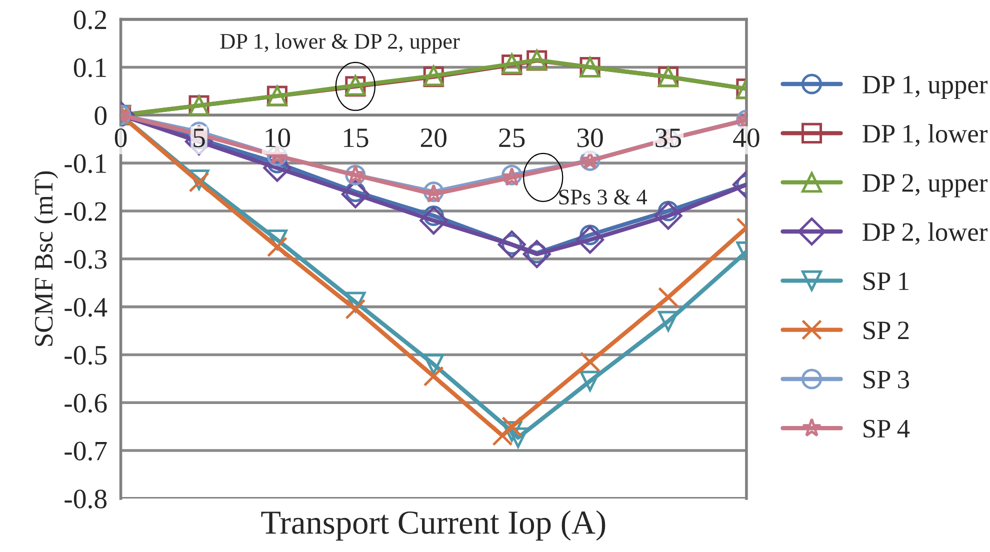 The image size is (990, 552). I want to click on y-tick-label: -0.2, so click(85, 212).